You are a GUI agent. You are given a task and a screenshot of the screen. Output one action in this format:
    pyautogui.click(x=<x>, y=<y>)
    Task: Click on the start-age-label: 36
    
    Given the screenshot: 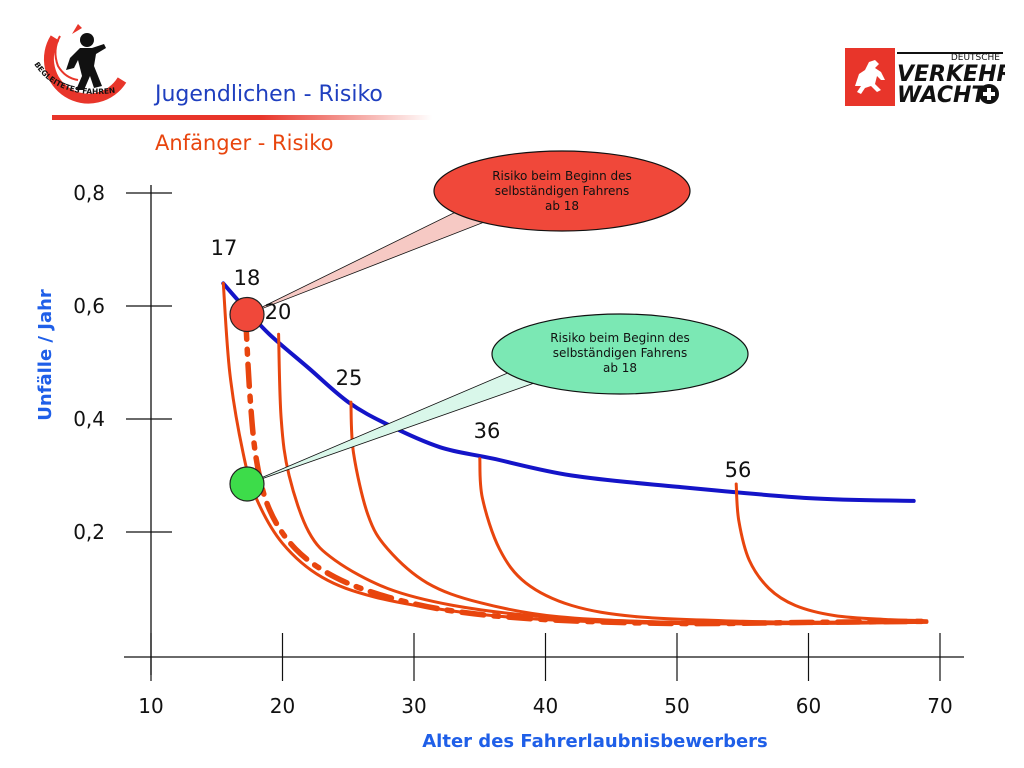 What is the action you would take?
    pyautogui.click(x=487, y=431)
    